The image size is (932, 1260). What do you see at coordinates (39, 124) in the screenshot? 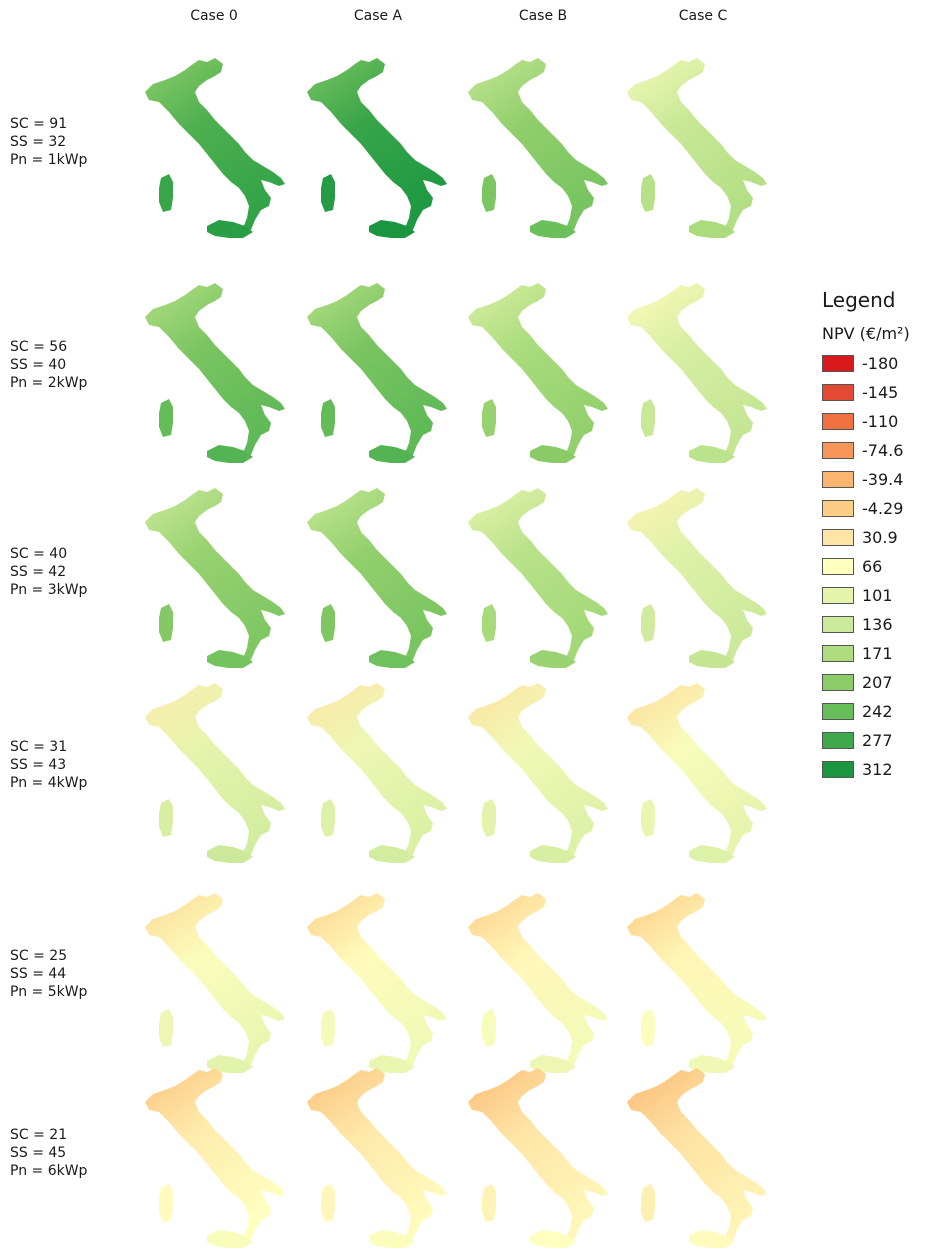
I see `row-label-sc: SC = 91` at bounding box center [39, 124].